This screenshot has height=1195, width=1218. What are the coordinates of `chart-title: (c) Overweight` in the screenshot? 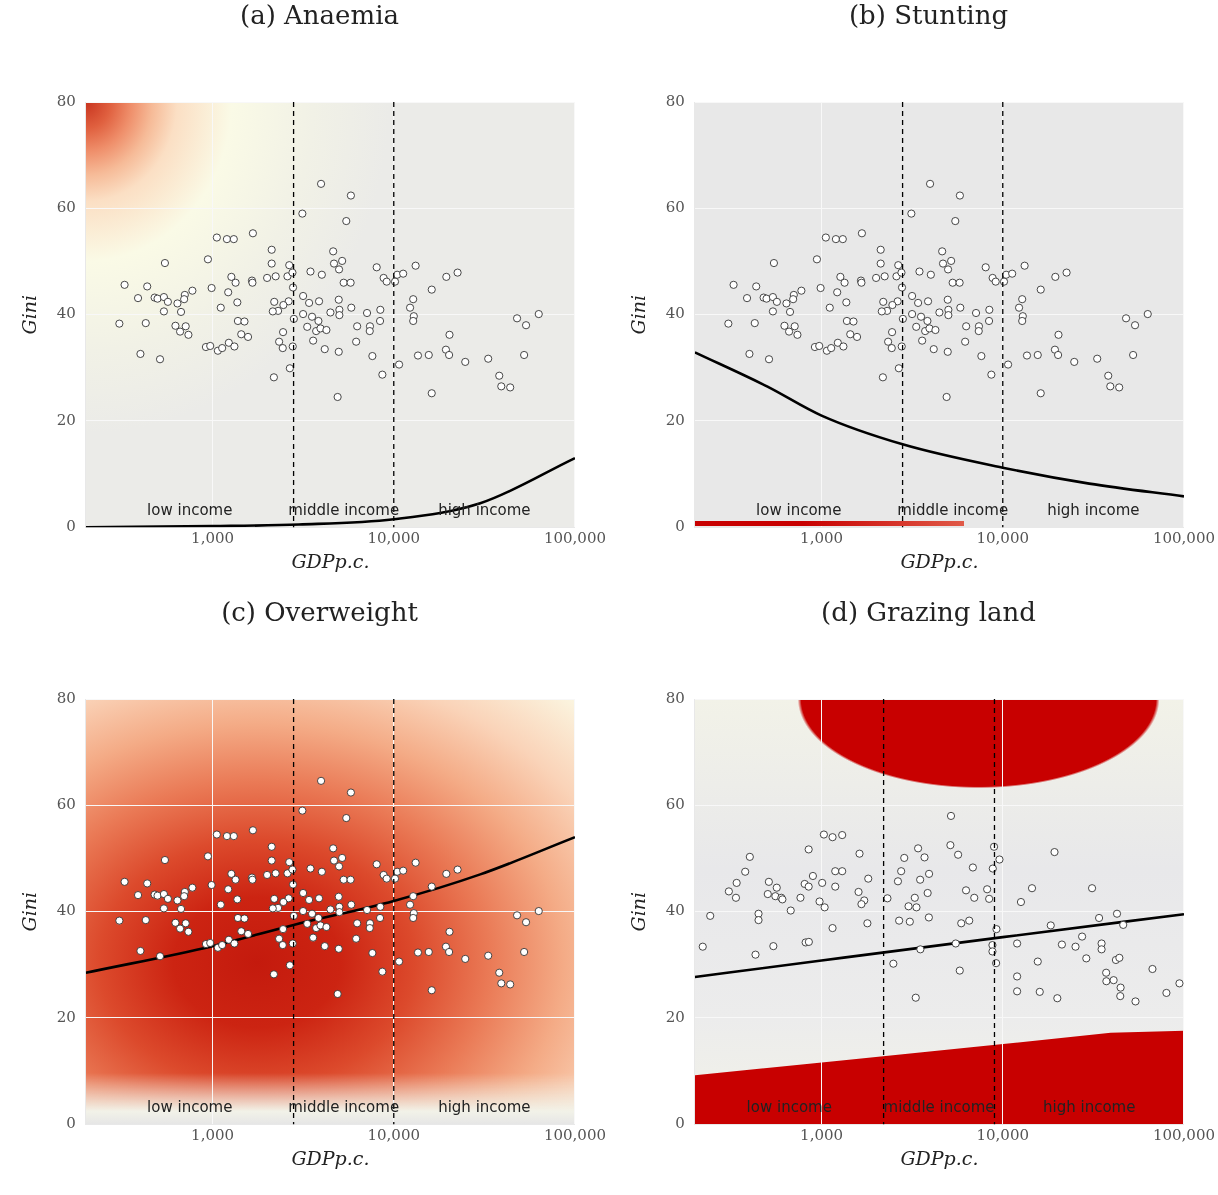 It's located at (319, 613).